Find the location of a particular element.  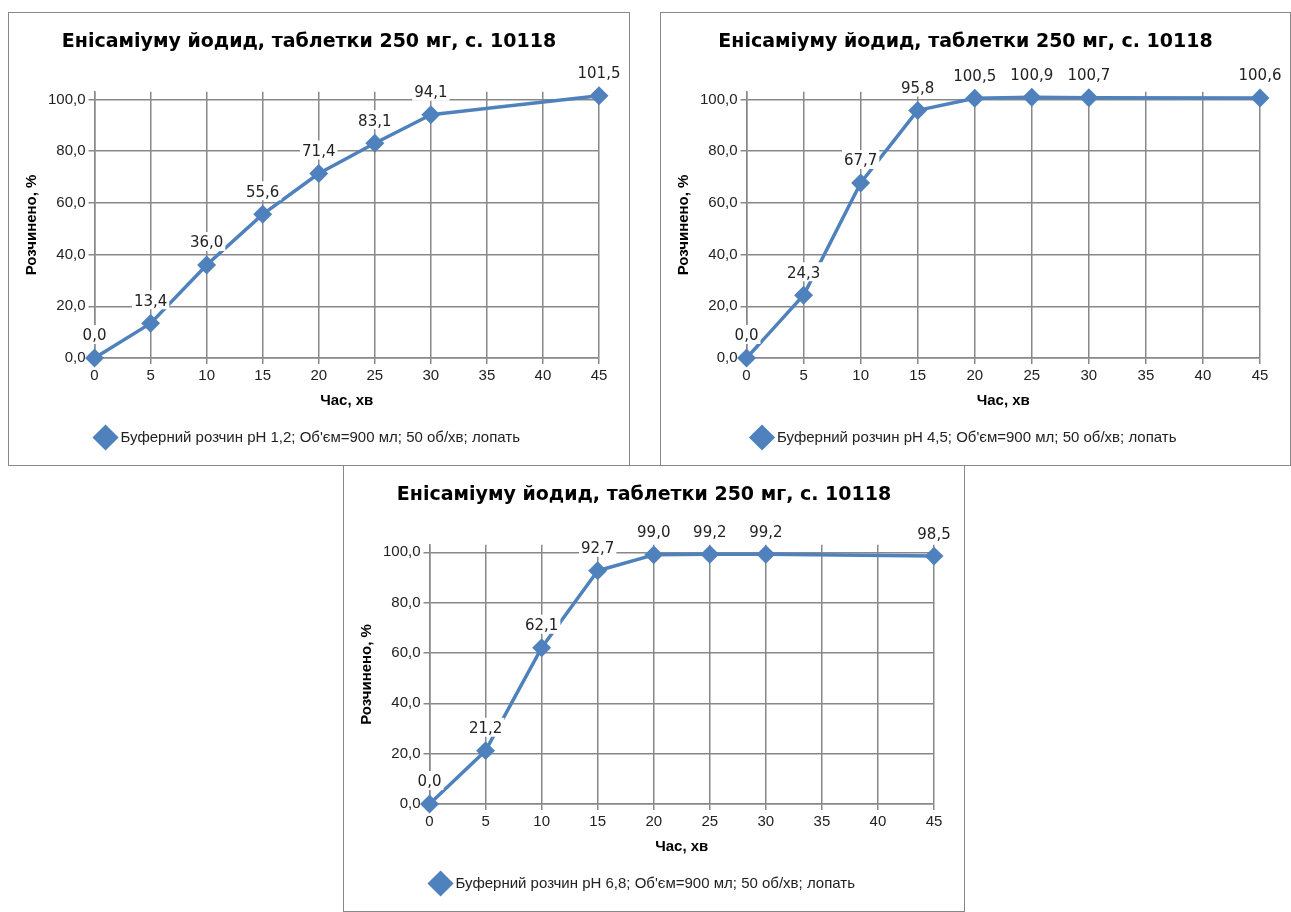

text: 36,0 is located at coordinates (206, 242).